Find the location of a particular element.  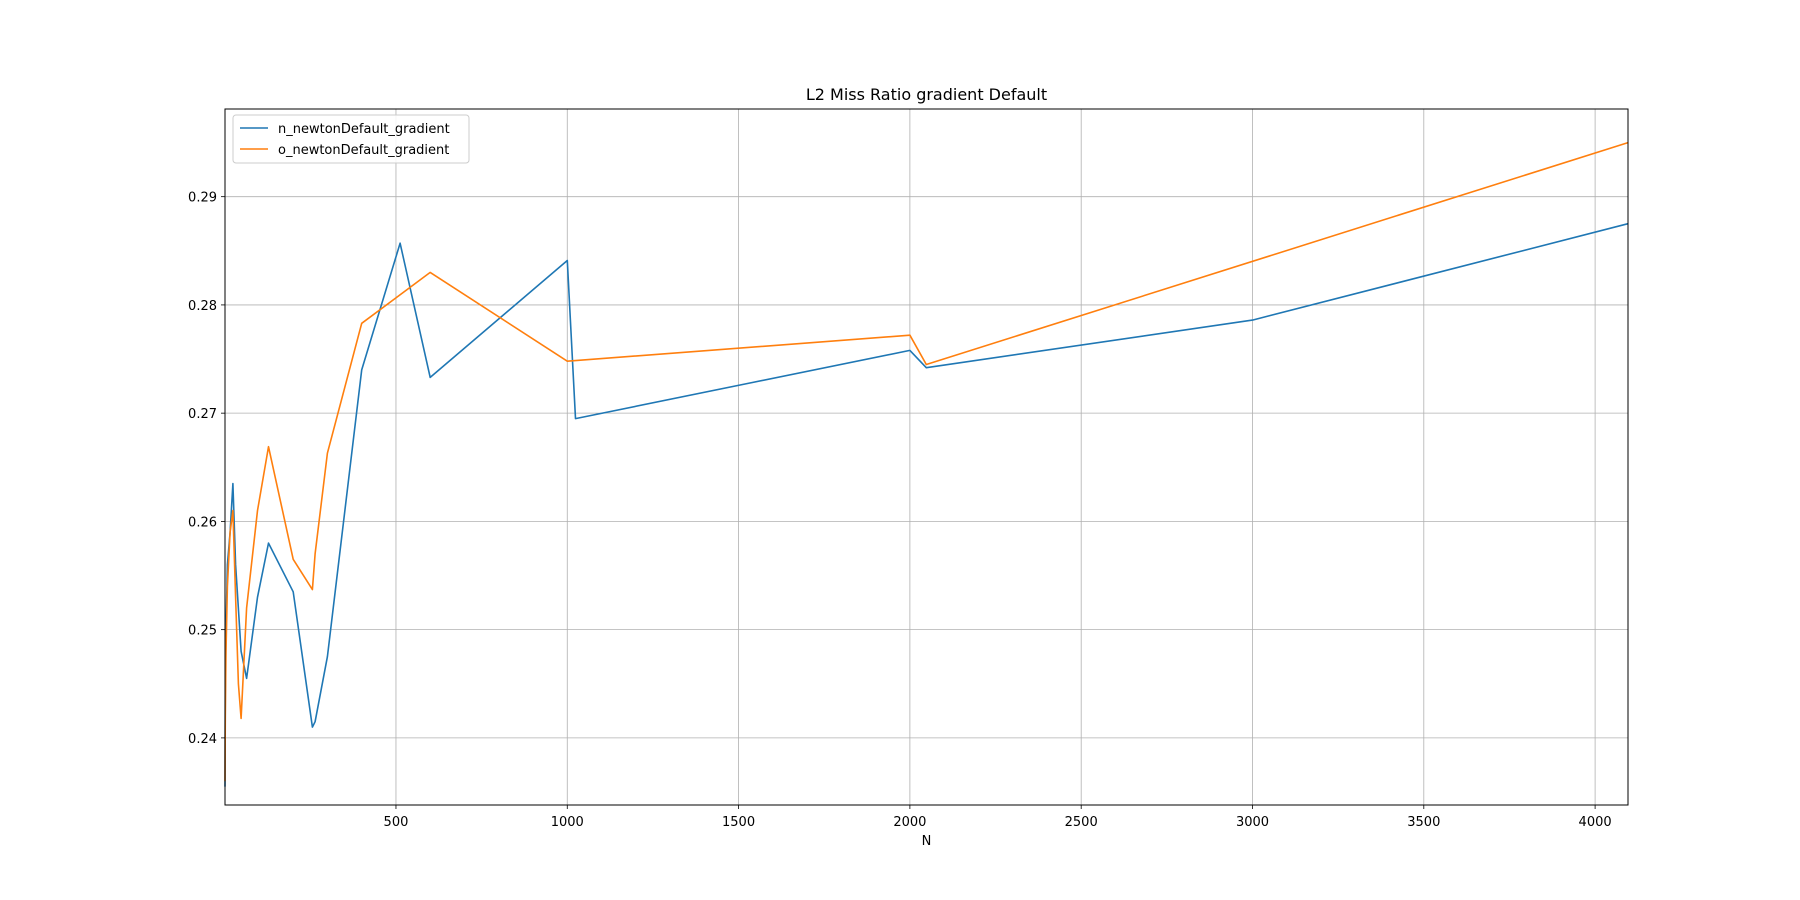

y-tick-label: 0.27 is located at coordinates (202, 414).